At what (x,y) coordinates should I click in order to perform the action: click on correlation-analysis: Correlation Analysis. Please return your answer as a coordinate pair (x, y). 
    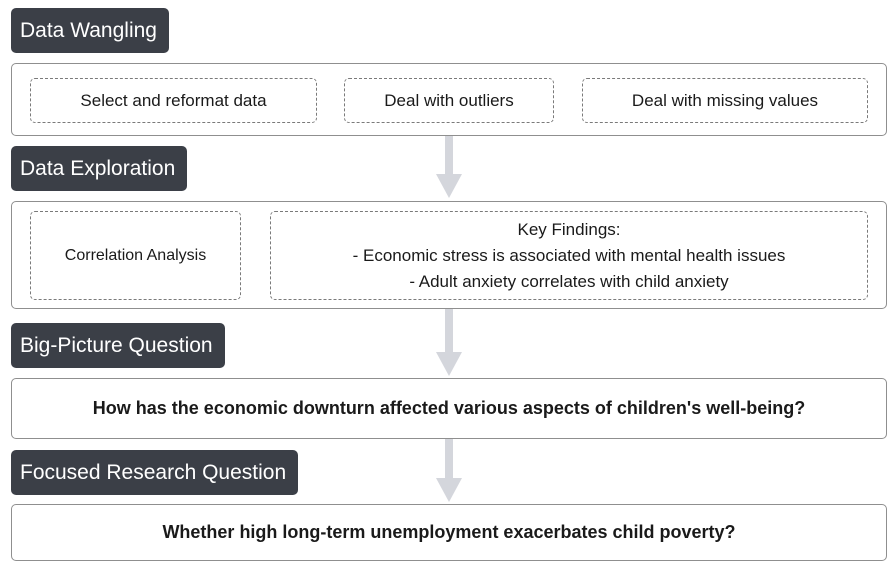
    Looking at the image, I should click on (135, 255).